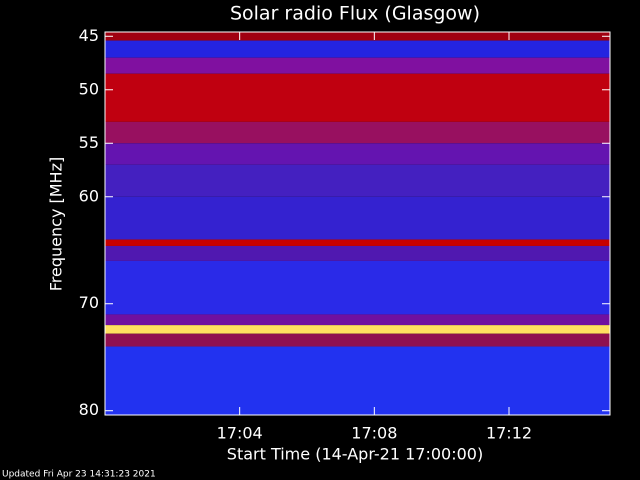 The width and height of the screenshot is (640, 480). What do you see at coordinates (89, 195) in the screenshot?
I see `y-tick-label: 60` at bounding box center [89, 195].